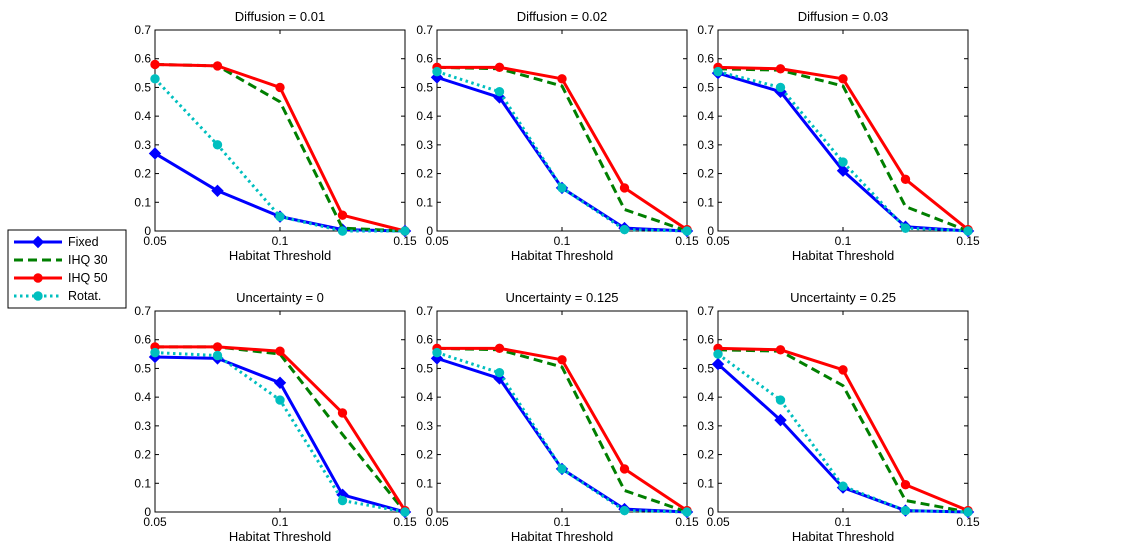 The height and width of the screenshot is (552, 1126). What do you see at coordinates (562, 16) in the screenshot?
I see `chart-title: Diffusion = 0.02` at bounding box center [562, 16].